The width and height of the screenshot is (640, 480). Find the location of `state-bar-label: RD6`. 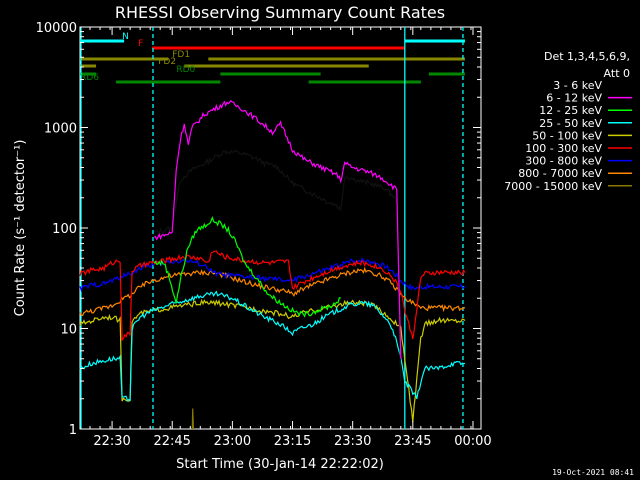

state-bar-label: RD6 is located at coordinates (89, 78).